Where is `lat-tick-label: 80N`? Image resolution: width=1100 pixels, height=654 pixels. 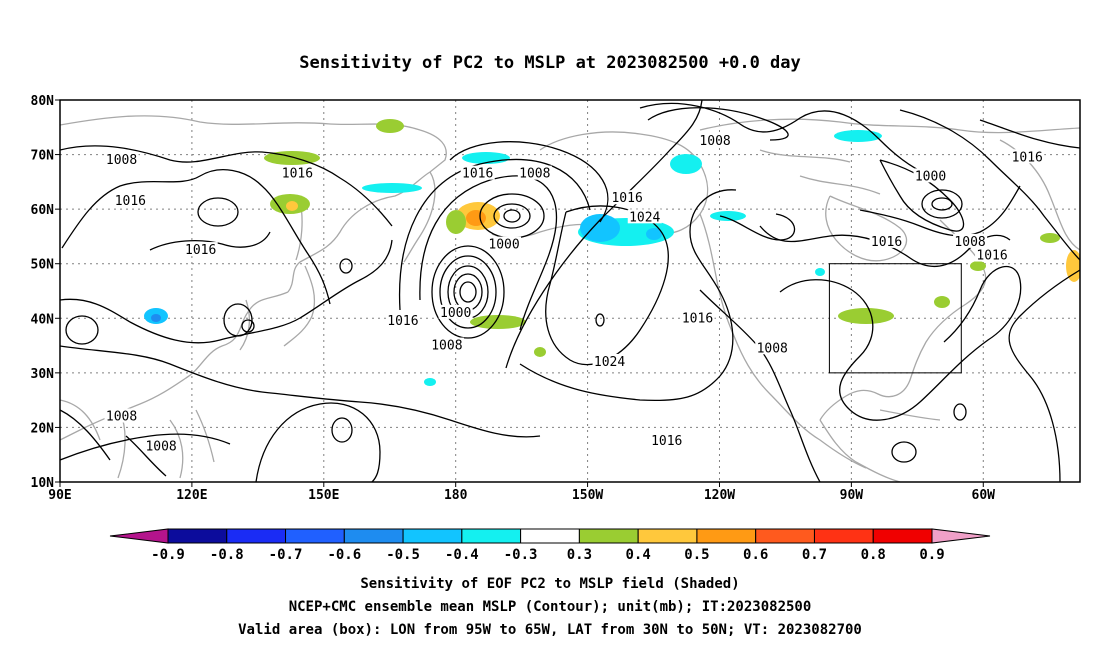
lat-tick-label: 80N is located at coordinates (43, 101).